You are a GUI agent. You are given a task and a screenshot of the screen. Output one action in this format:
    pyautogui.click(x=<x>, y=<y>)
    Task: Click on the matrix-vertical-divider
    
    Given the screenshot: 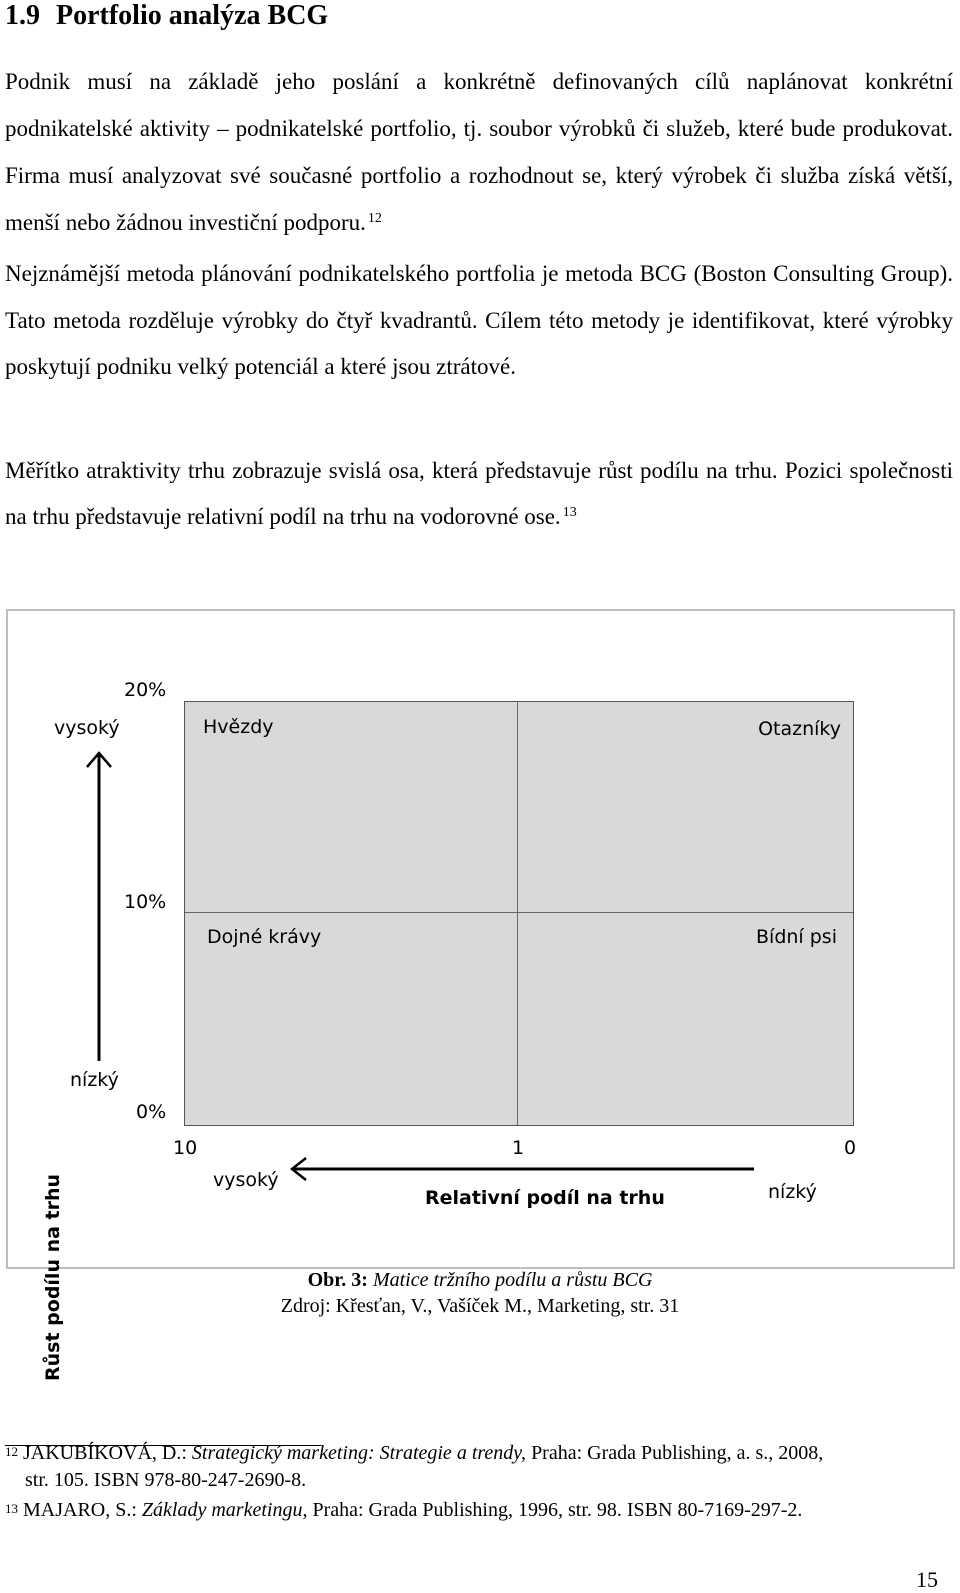 What is the action you would take?
    pyautogui.click(x=517, y=913)
    